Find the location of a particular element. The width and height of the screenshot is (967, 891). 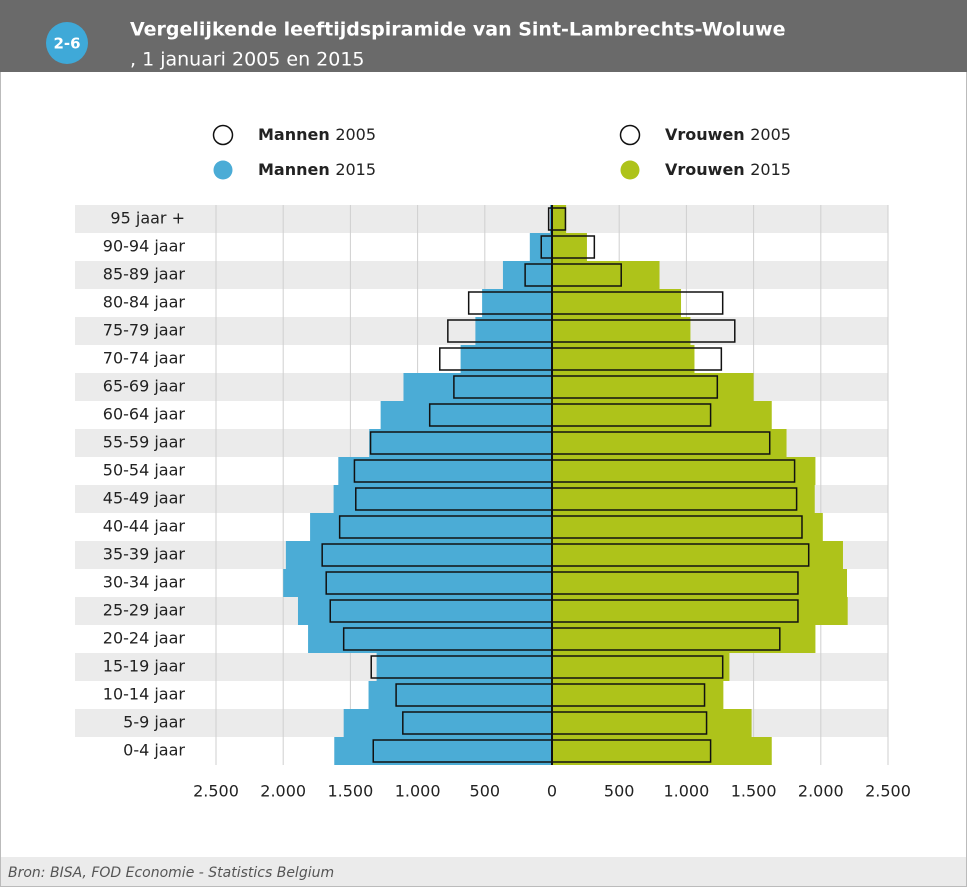

y-tick-label: 30-34 jaar is located at coordinates (144, 582).